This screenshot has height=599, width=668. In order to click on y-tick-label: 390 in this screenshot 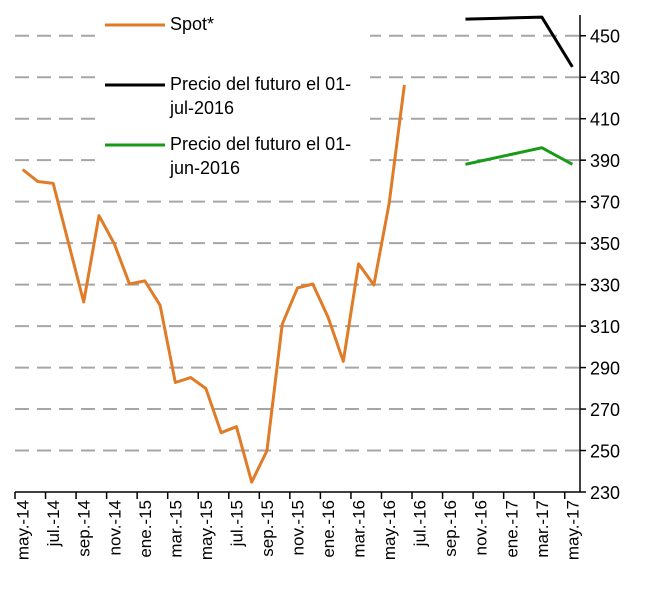, I will do `click(605, 161)`.